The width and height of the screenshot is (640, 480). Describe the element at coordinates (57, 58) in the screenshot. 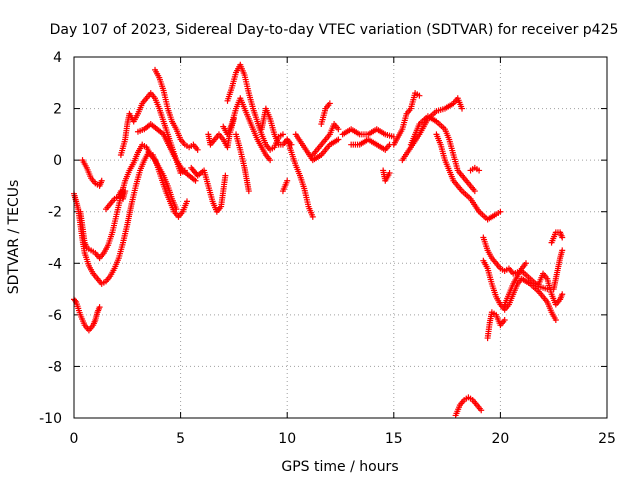

I see `y-tick-label: 4` at that location.